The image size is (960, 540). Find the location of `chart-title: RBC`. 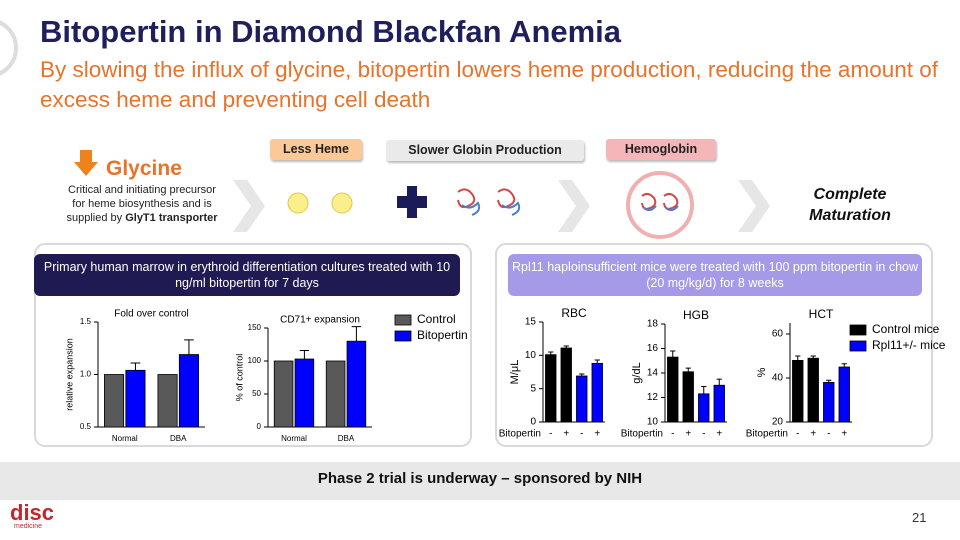

chart-title: RBC is located at coordinates (574, 313).